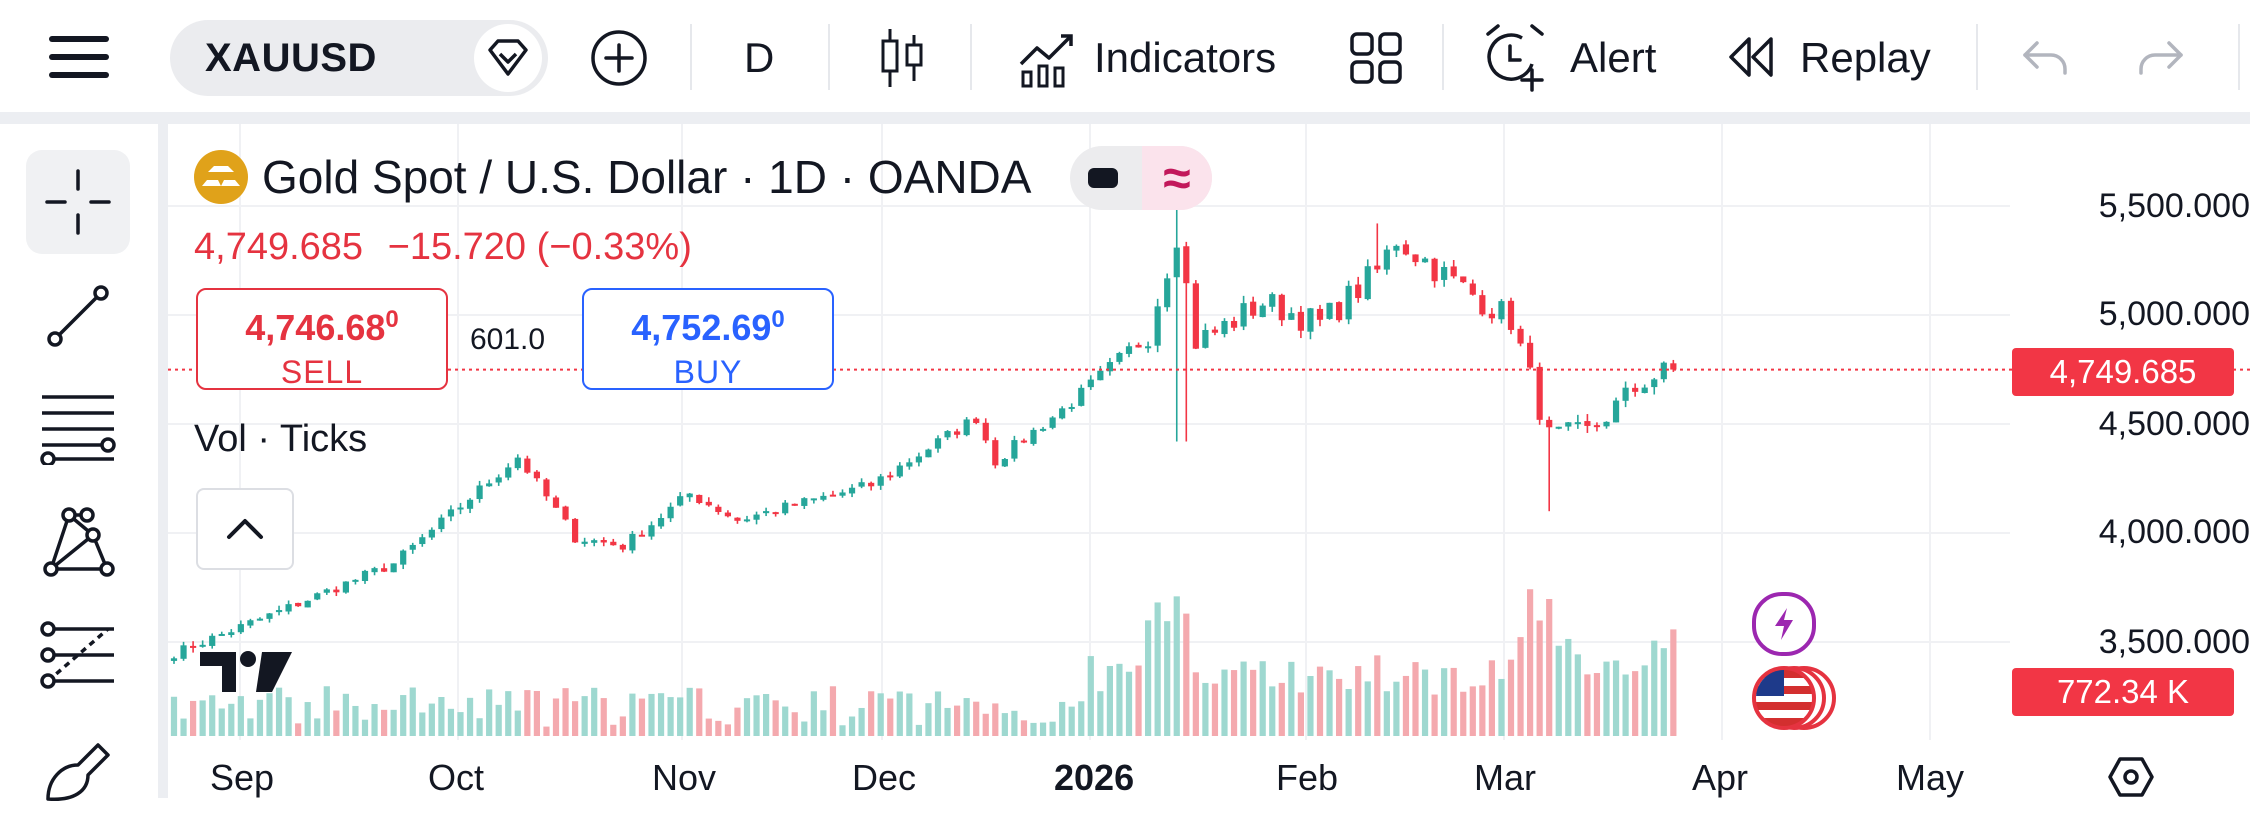 The image size is (2250, 822). What do you see at coordinates (2160, 57) in the screenshot?
I see `redo-button` at bounding box center [2160, 57].